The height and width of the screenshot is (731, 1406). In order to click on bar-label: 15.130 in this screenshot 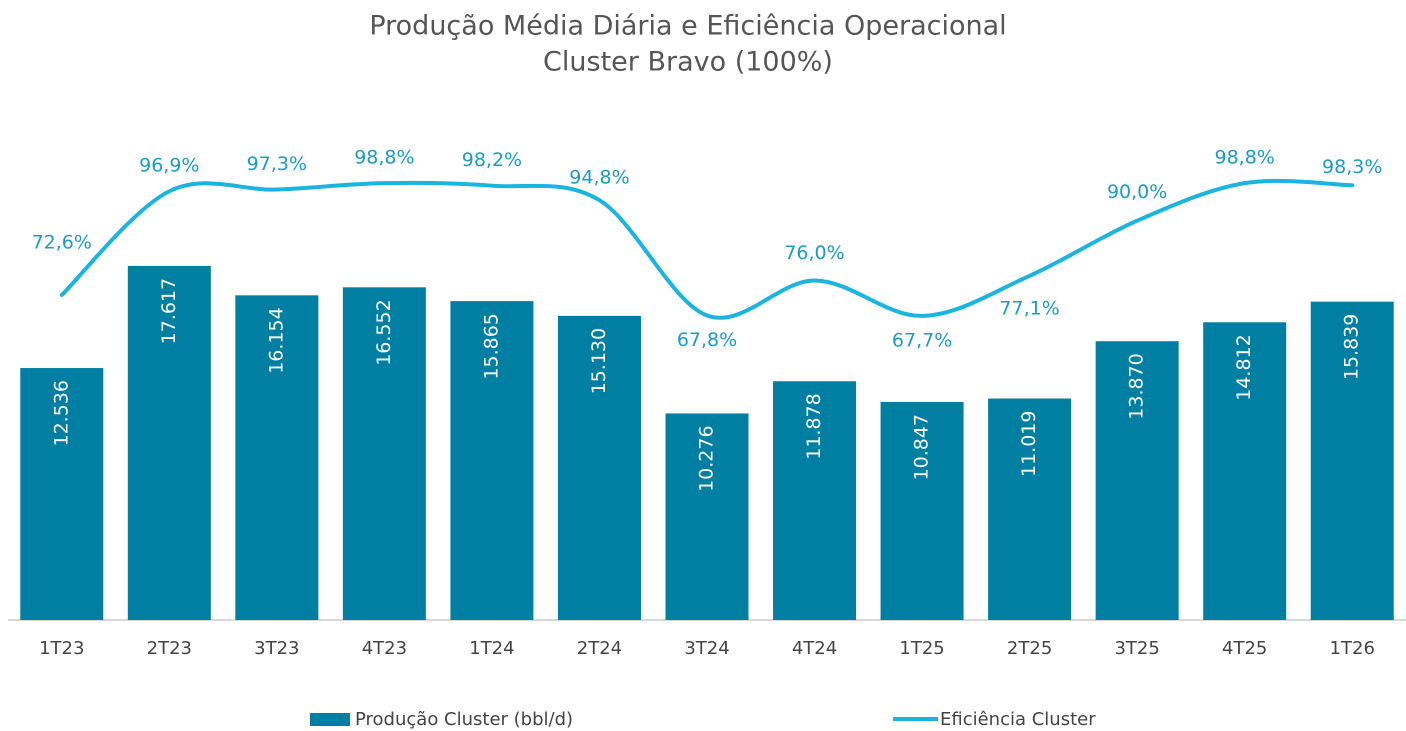, I will do `click(599, 361)`.